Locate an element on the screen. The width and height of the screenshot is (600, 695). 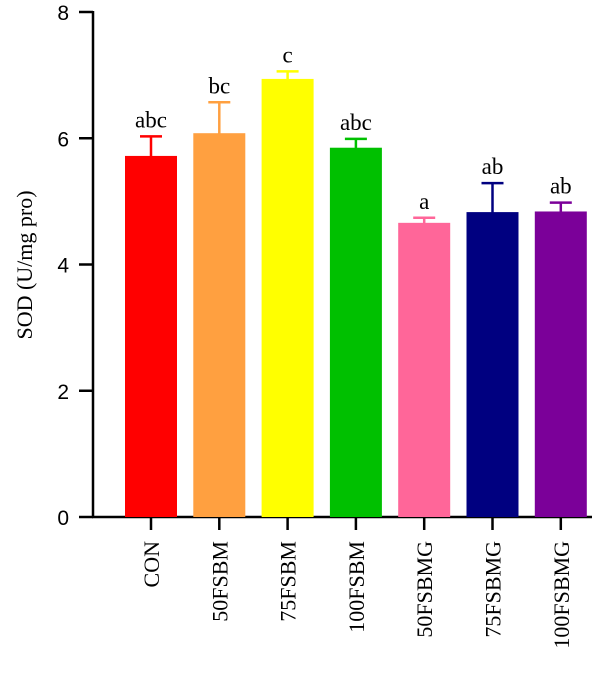
x-tick-label: 75FSBMG is located at coordinates (493, 589).